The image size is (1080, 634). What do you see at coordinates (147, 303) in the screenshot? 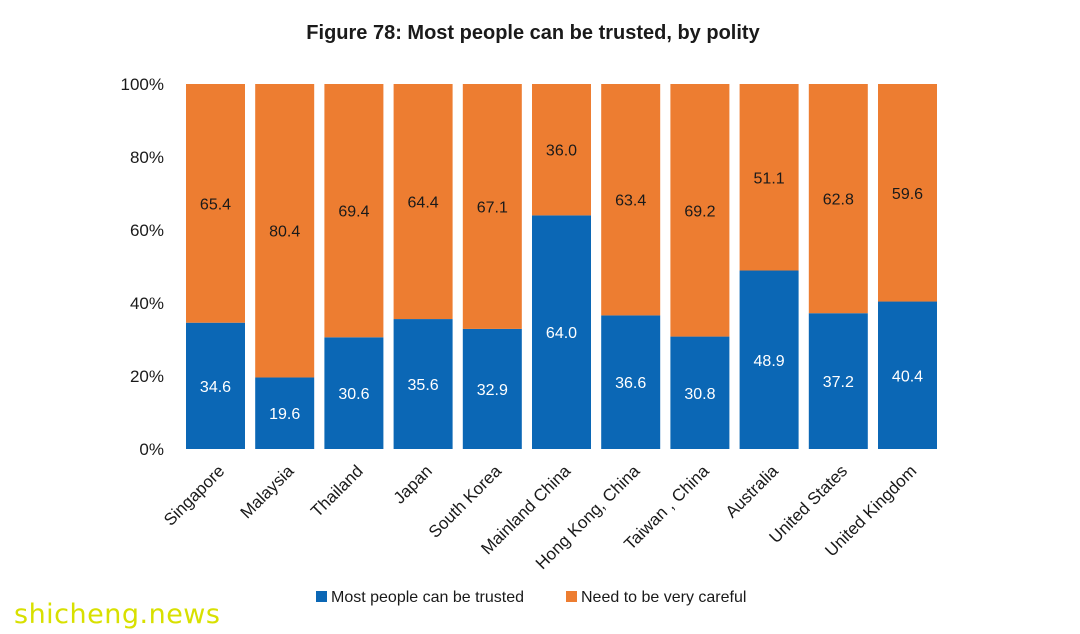
I see `y-tick-label: 40%` at bounding box center [147, 303].